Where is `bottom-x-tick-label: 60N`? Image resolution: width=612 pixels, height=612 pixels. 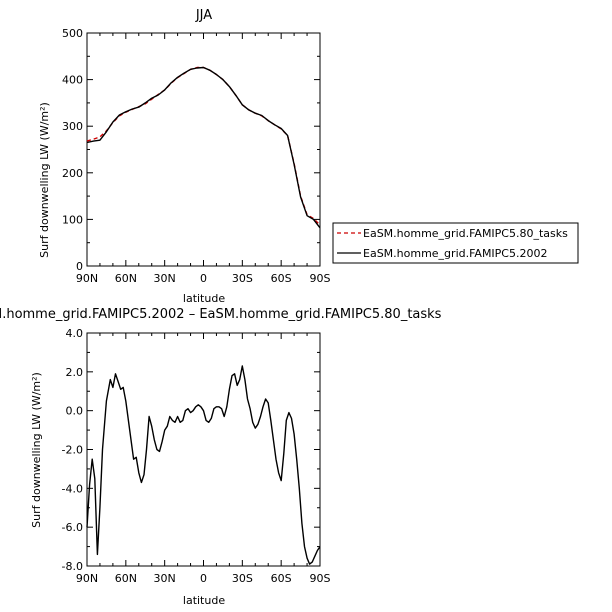 bottom-x-tick-label: 60N is located at coordinates (126, 578).